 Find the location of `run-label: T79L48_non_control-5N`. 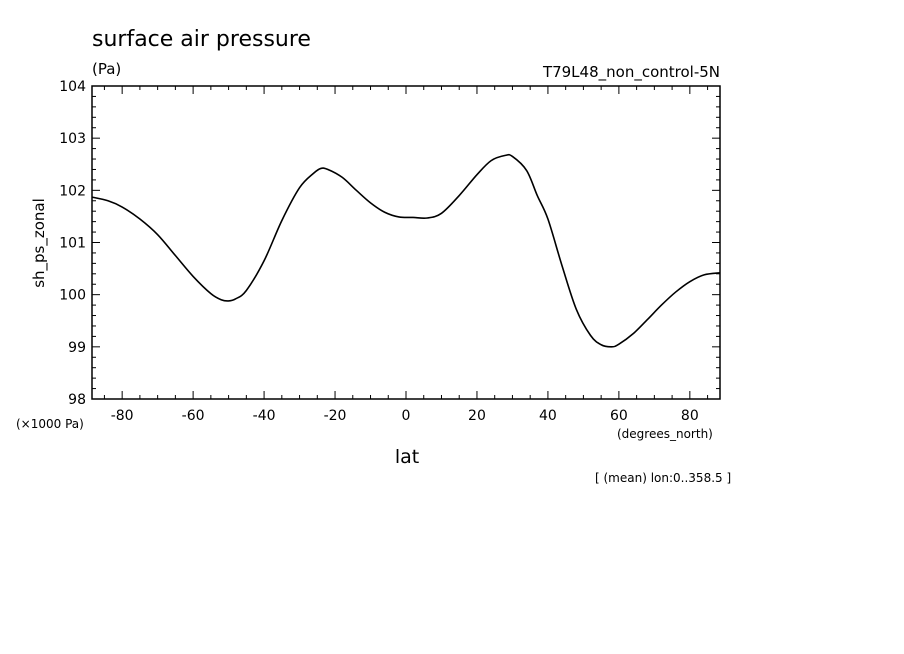

run-label: T79L48_non_control-5N is located at coordinates (631, 72).